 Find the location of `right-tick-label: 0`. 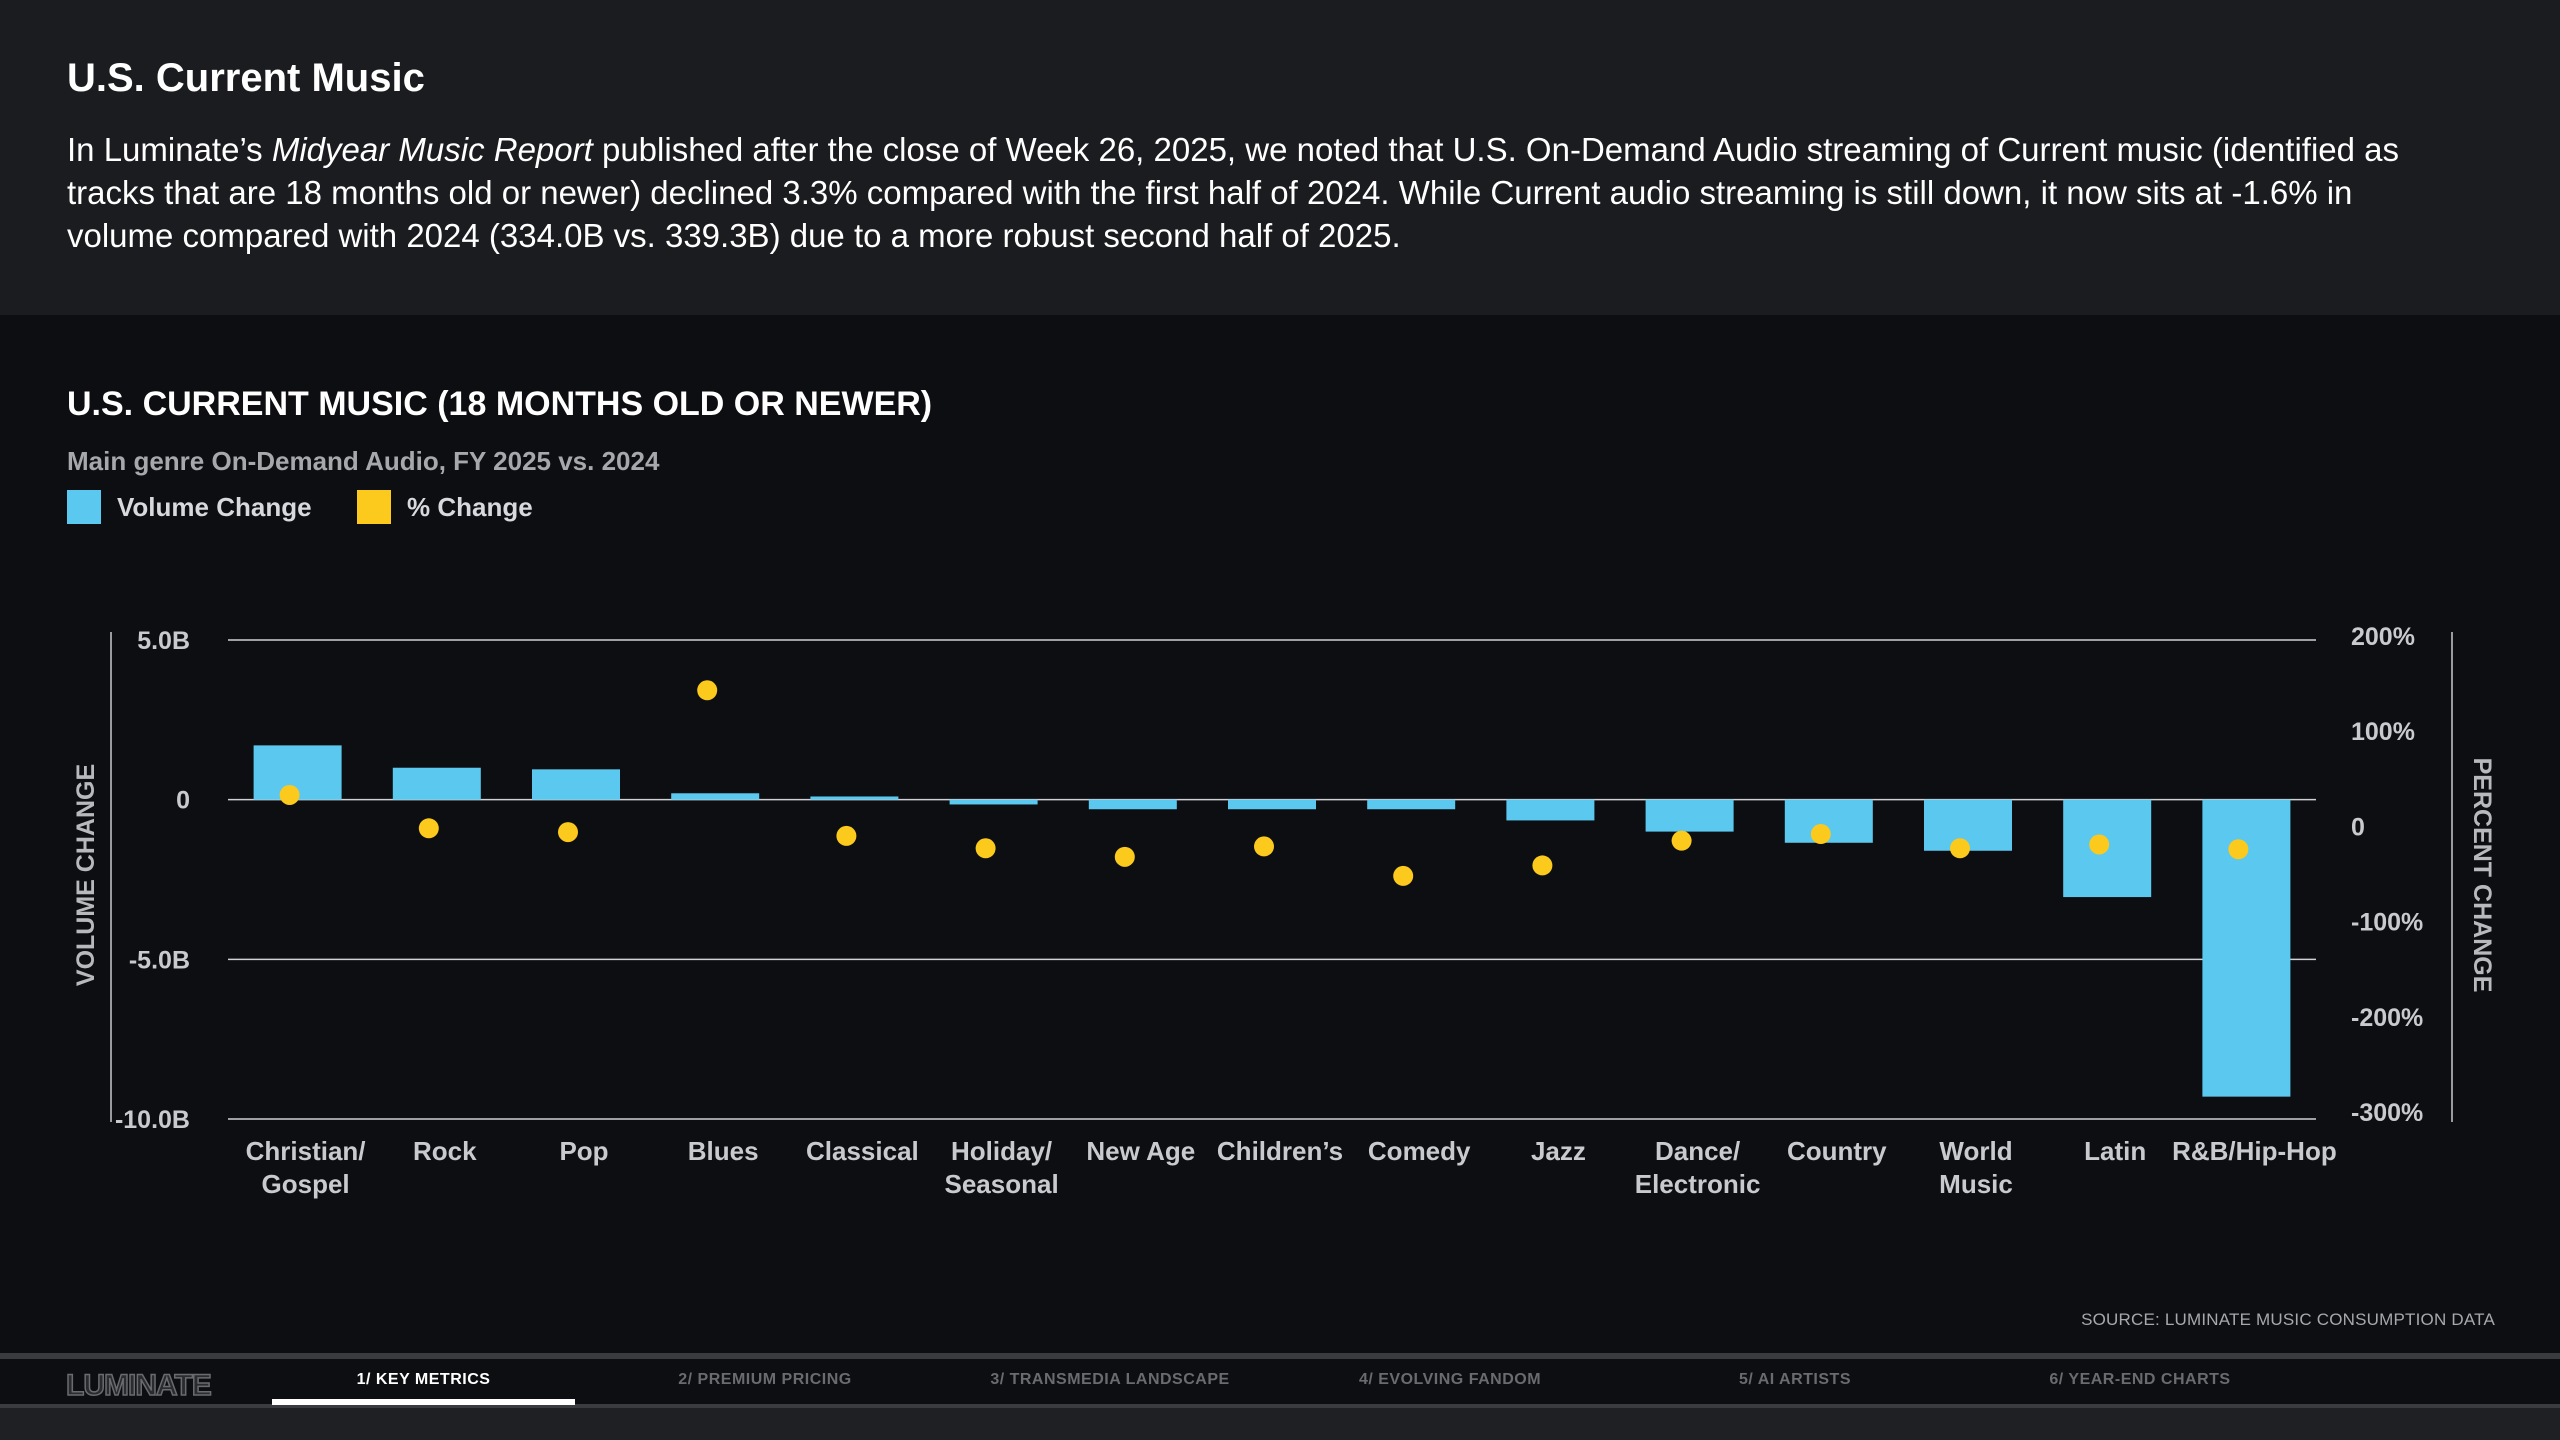

right-tick-label: 0 is located at coordinates (2358, 827).